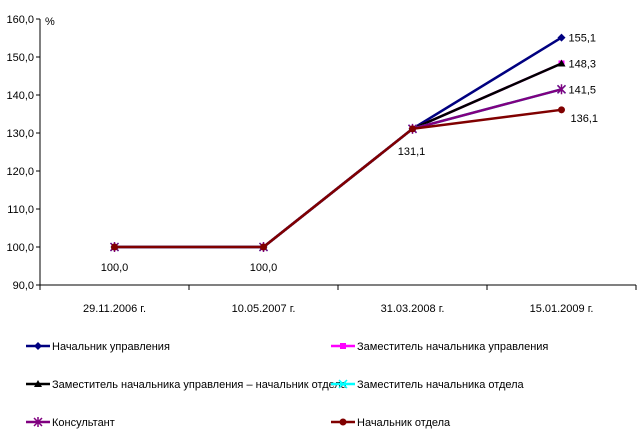  I want to click on x-tick-label: 10.05.2007 г., so click(264, 309).